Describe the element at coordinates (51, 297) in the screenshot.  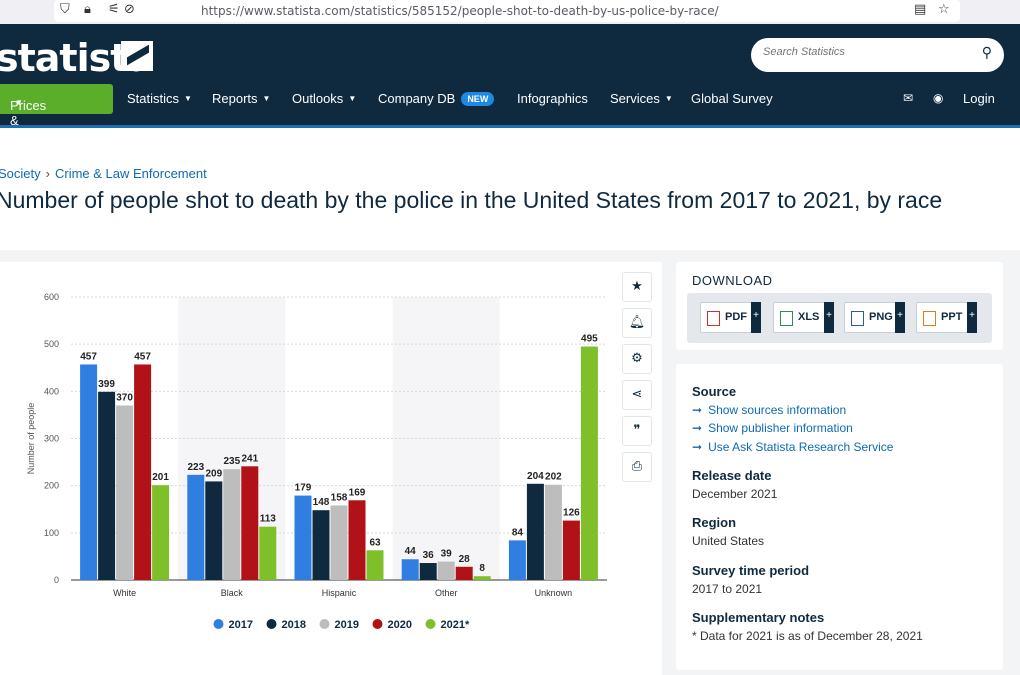
I see `y-tick-label: 600` at that location.